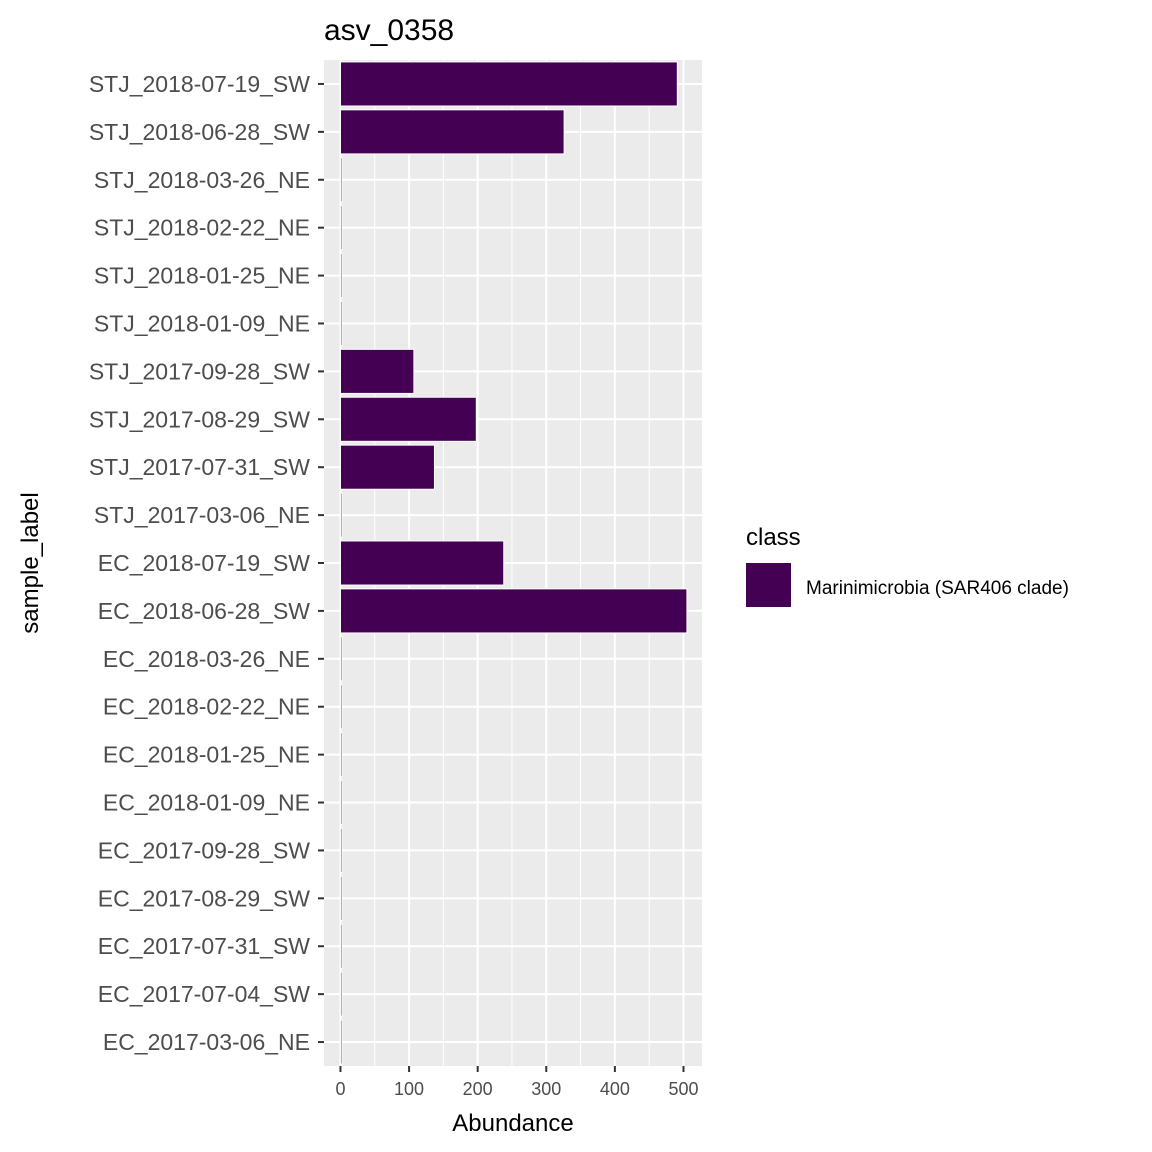 Image resolution: width=1152 pixels, height=1152 pixels. What do you see at coordinates (517, 1082) in the screenshot?
I see `x-axis-ticks: 0 100 200 300 400 500` at bounding box center [517, 1082].